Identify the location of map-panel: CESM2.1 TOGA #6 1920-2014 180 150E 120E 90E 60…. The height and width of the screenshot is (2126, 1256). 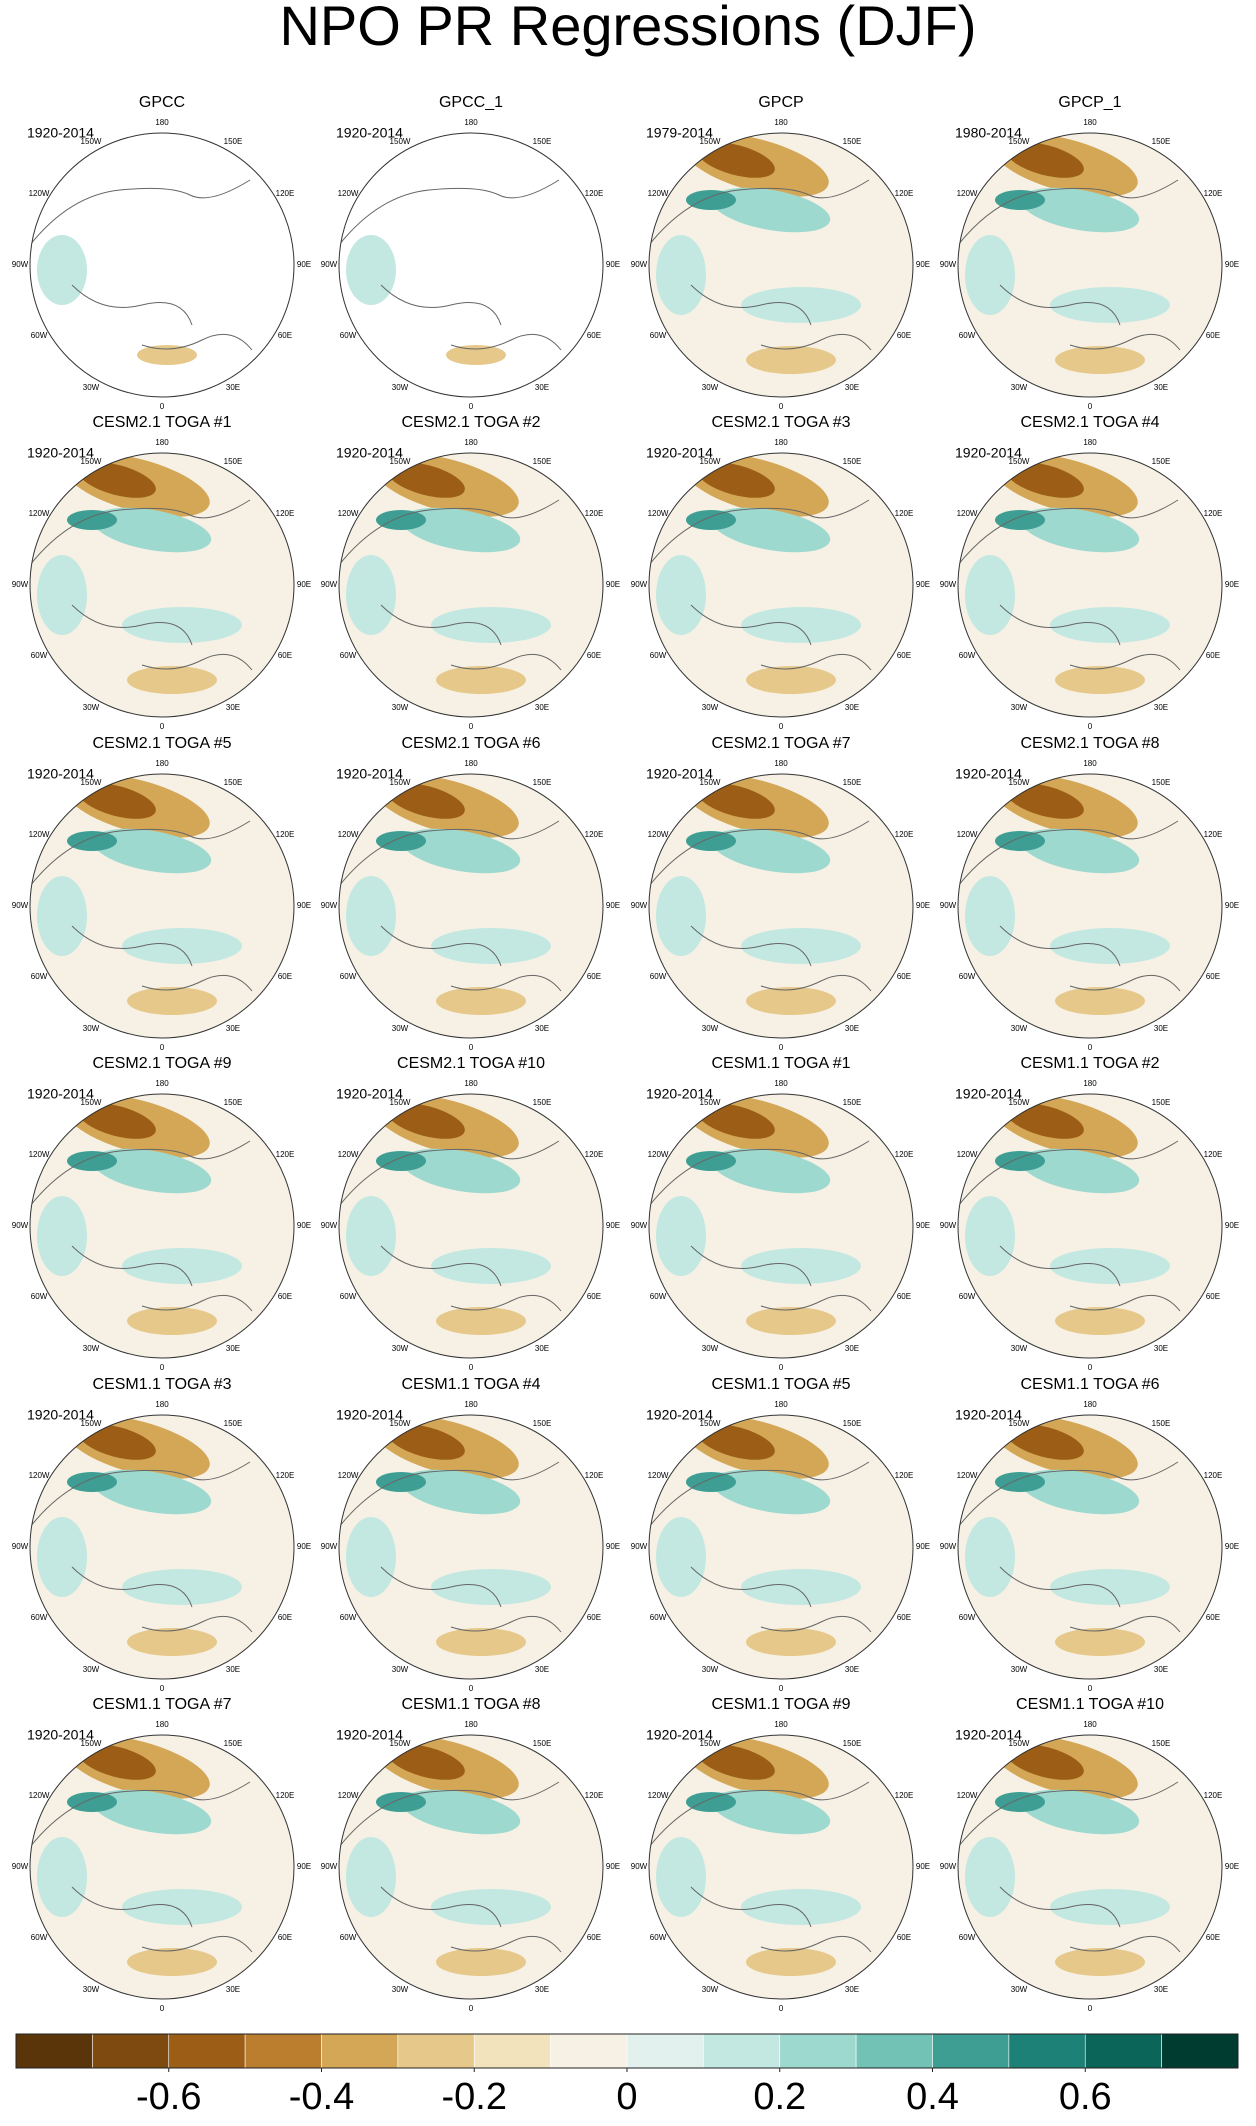
(470, 893).